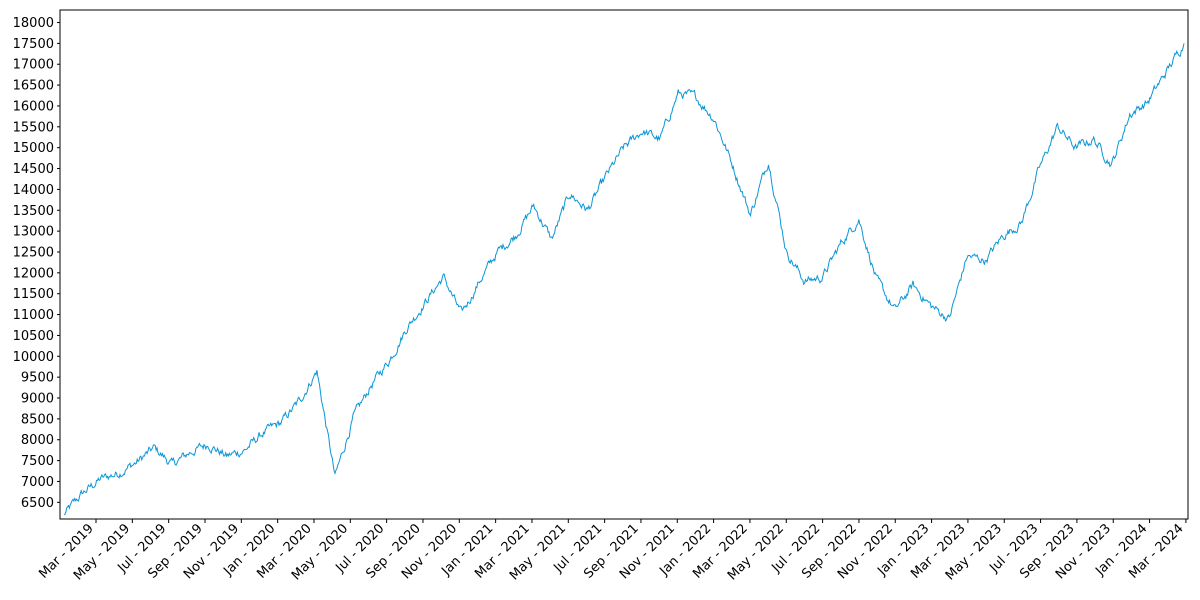 This screenshot has height=600, width=1200. Describe the element at coordinates (37, 482) in the screenshot. I see `y-tick-label: 7000` at that location.